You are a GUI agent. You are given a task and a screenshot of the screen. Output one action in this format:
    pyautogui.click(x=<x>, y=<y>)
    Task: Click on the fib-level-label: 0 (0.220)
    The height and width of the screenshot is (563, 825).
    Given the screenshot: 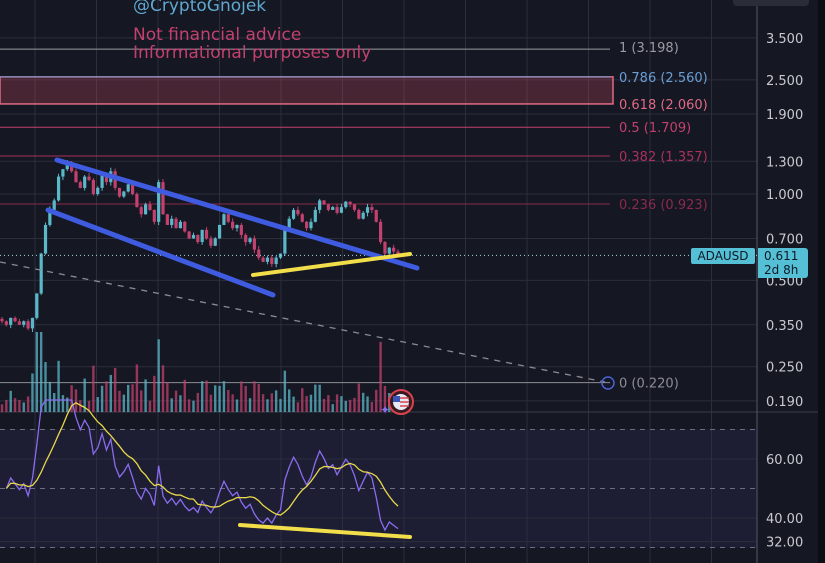 What is the action you would take?
    pyautogui.click(x=649, y=384)
    